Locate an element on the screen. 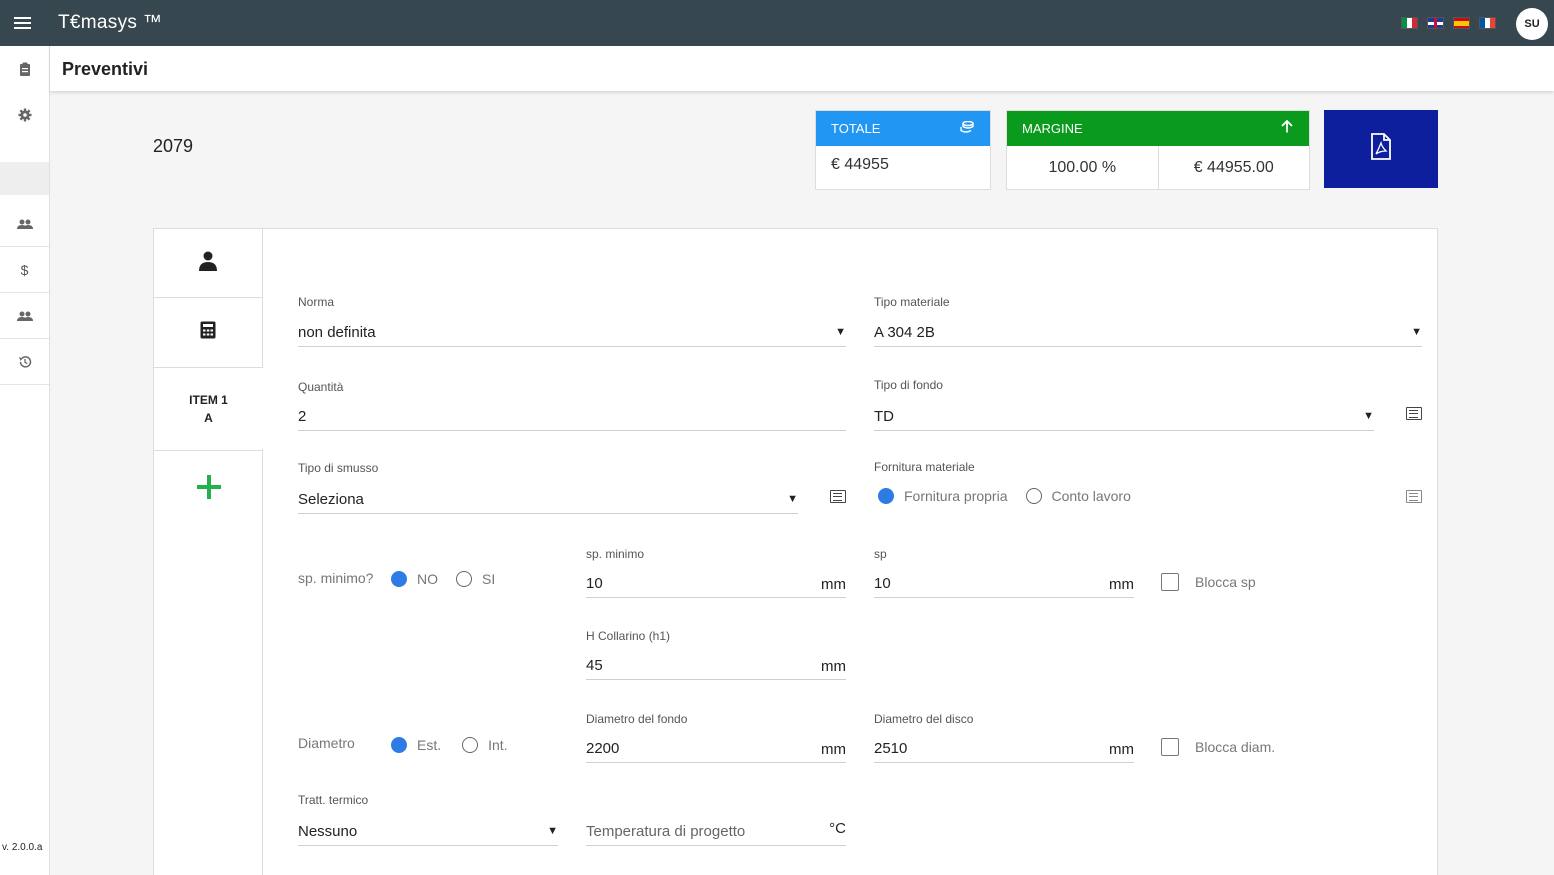 The image size is (1554, 875). tipo-smusso-list-icon is located at coordinates (838, 496).